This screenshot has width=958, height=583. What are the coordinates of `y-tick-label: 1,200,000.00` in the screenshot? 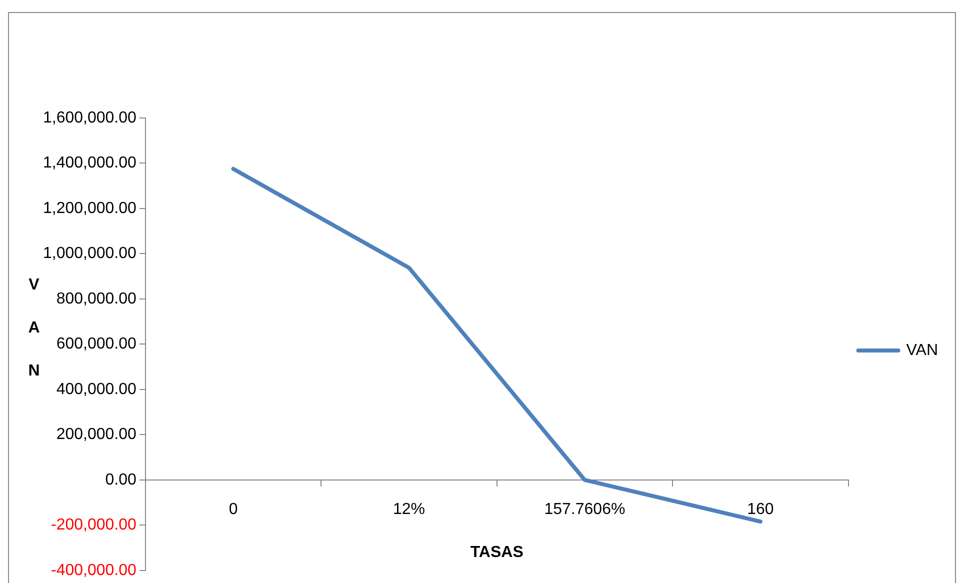 It's located at (90, 208).